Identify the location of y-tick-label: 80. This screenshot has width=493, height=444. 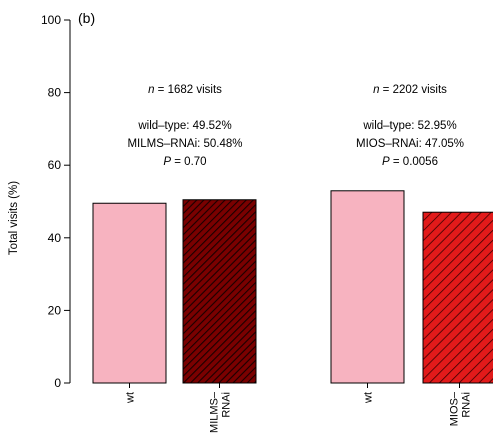
(55, 93).